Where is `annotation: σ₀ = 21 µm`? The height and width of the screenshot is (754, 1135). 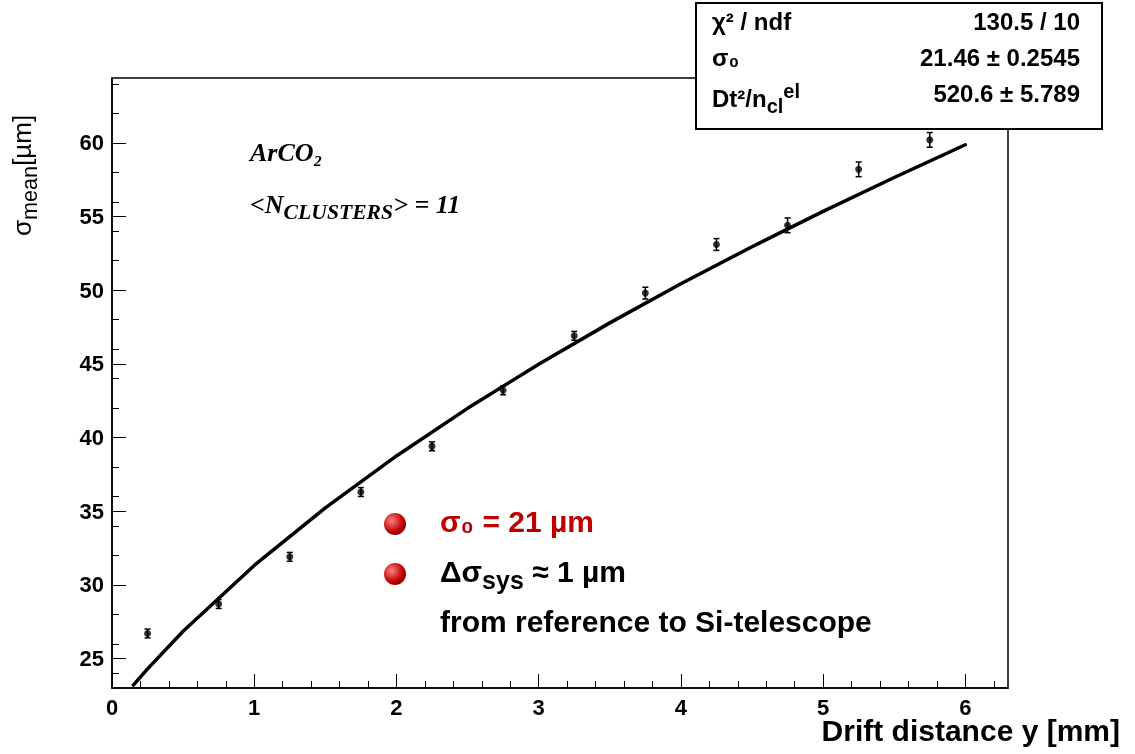 annotation: σ₀ = 21 µm is located at coordinates (517, 522).